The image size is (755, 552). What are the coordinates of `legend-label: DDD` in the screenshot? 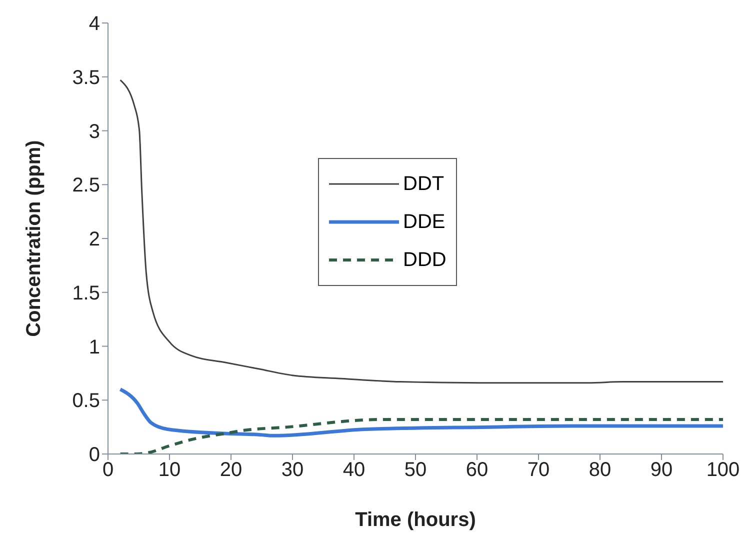 It's located at (424, 260).